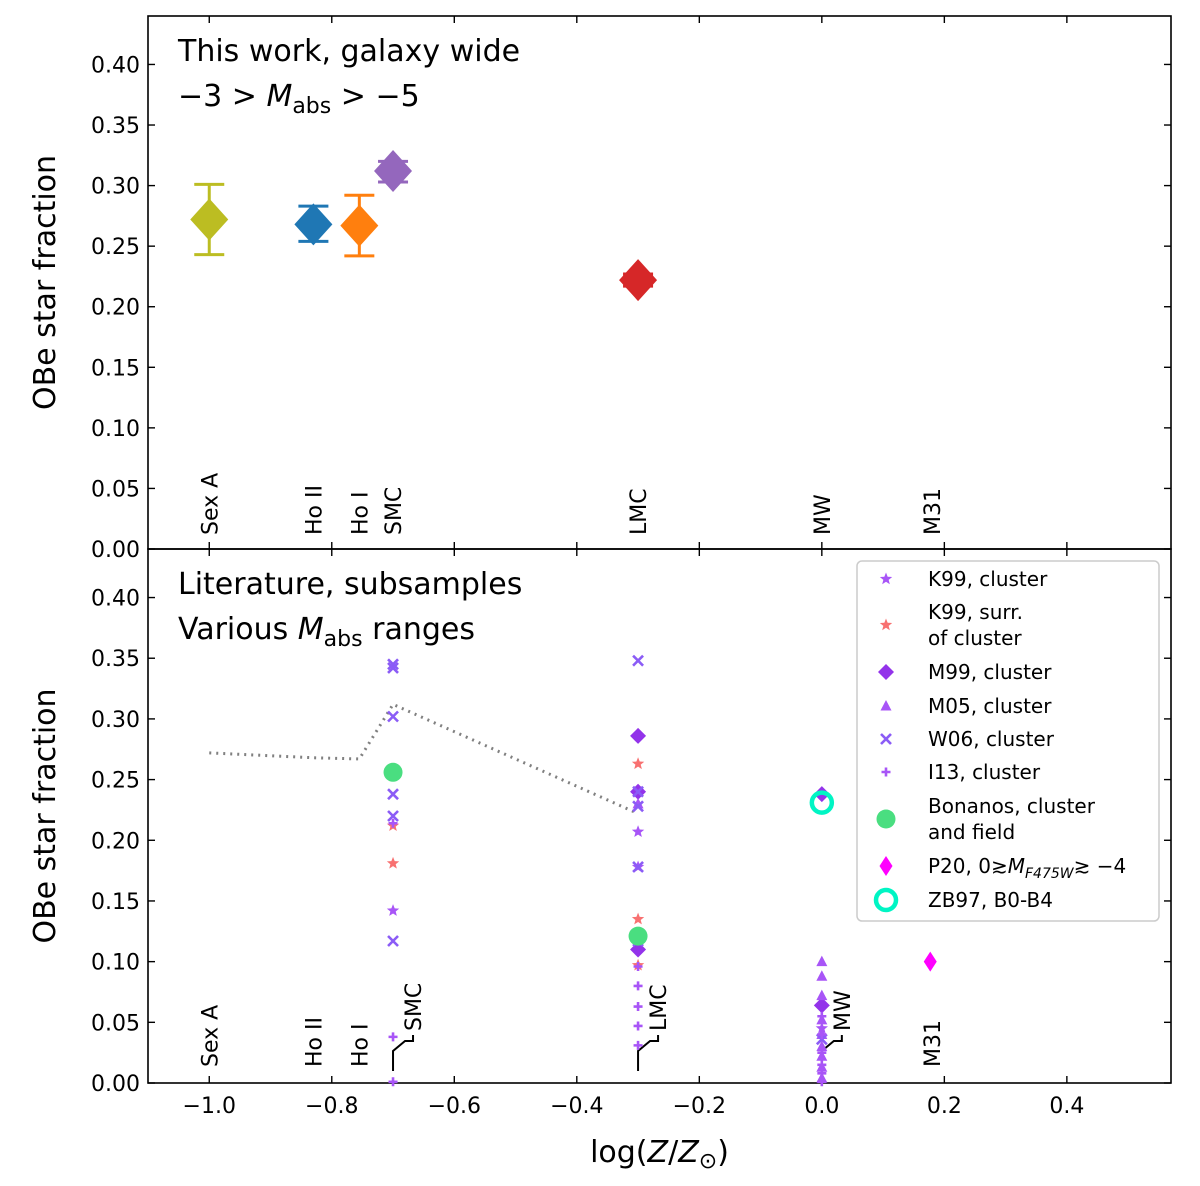  Describe the element at coordinates (639, 511) in the screenshot. I see `top-galaxy-label: LMC` at that location.